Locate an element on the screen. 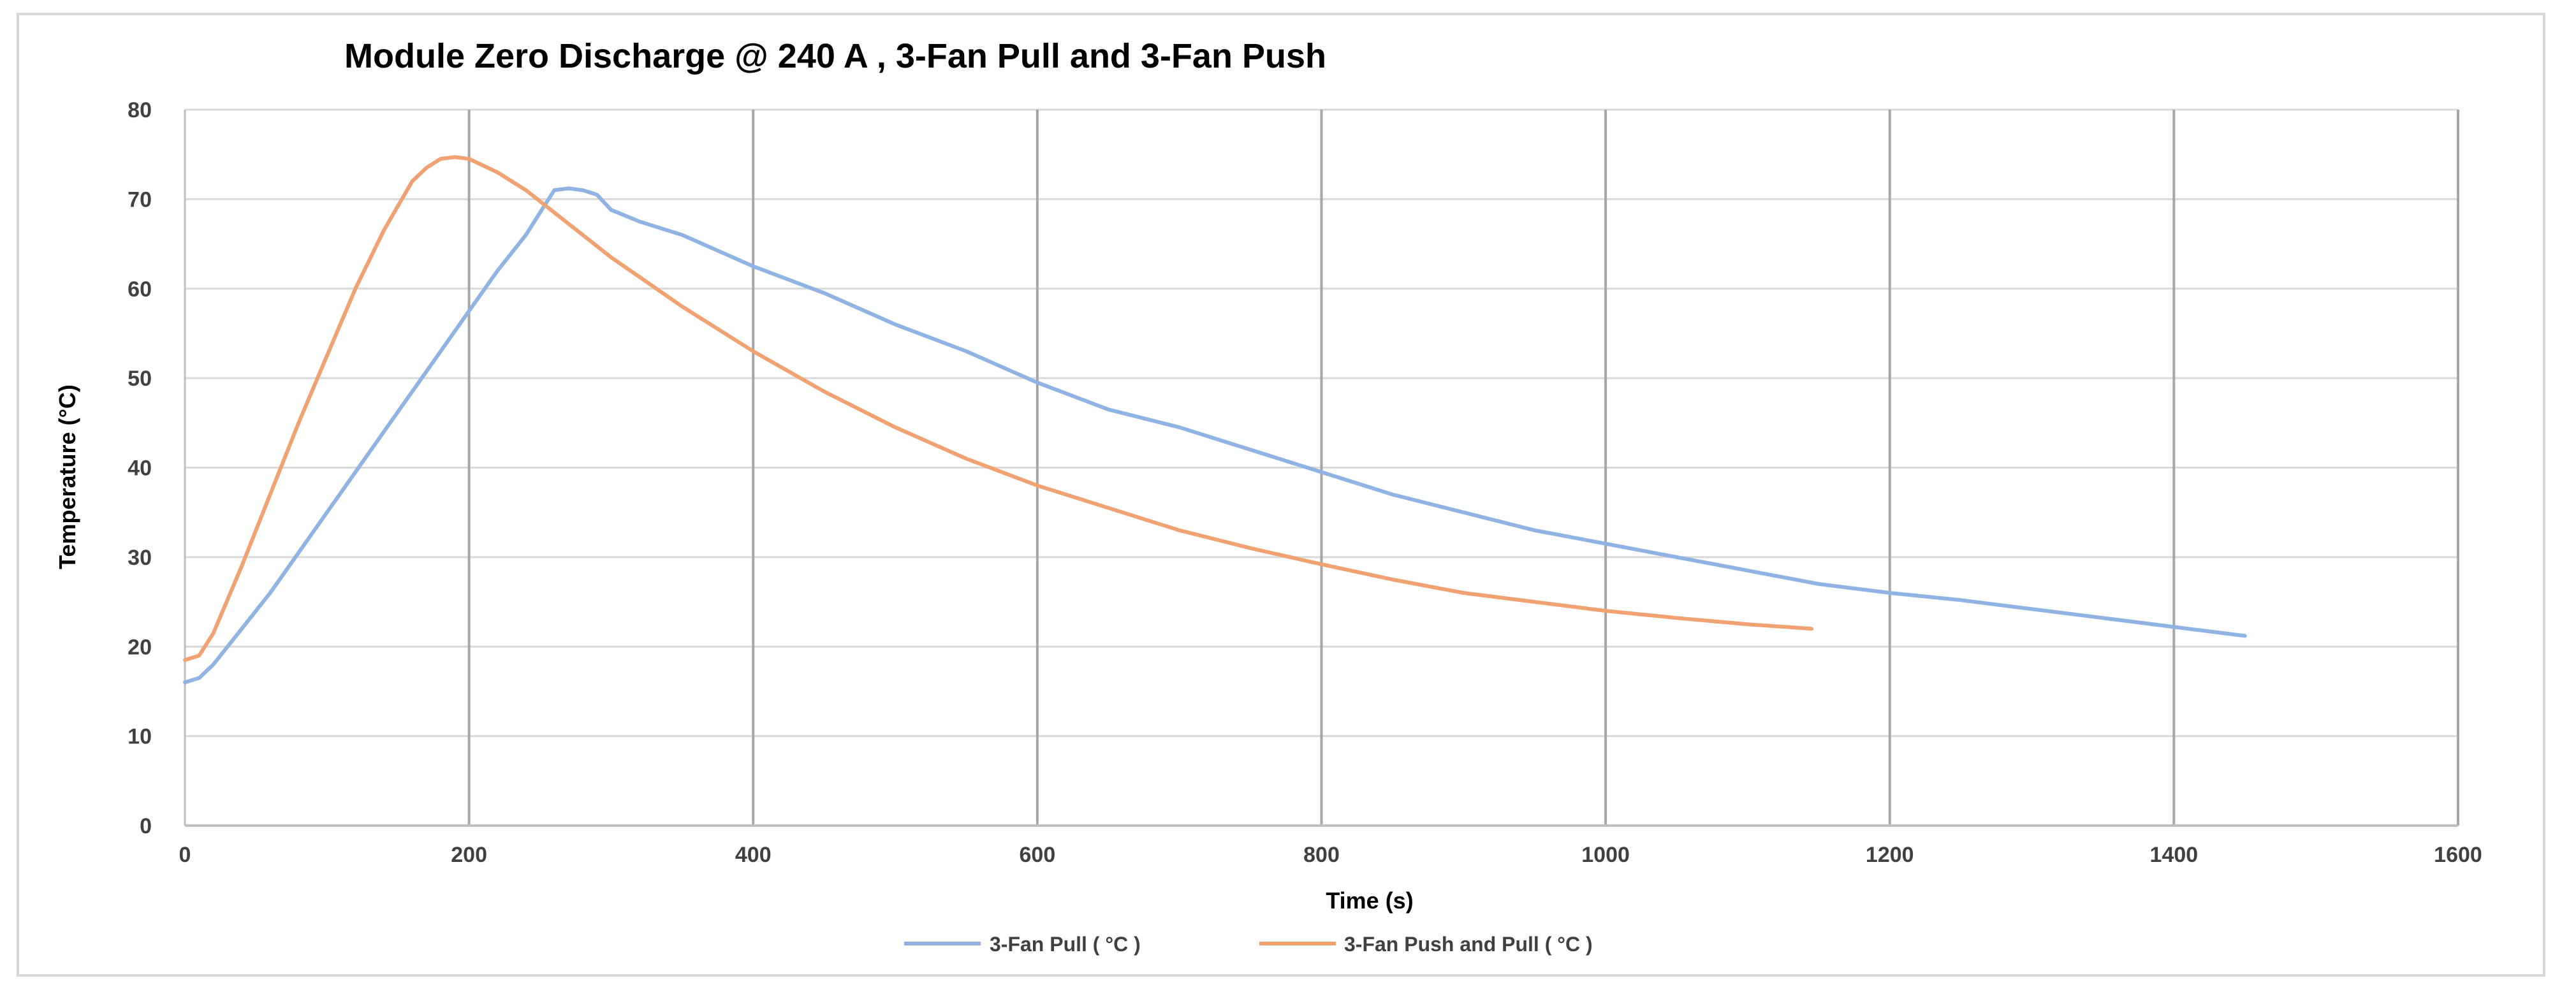  x-tick-label-0: 0 is located at coordinates (185, 855).